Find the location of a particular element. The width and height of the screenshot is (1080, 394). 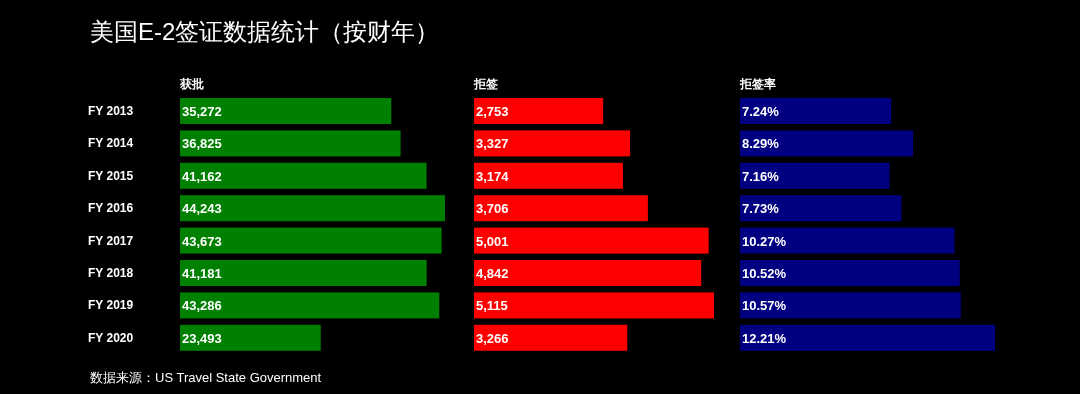

y-tick-label: FY 2020 is located at coordinates (111, 337).